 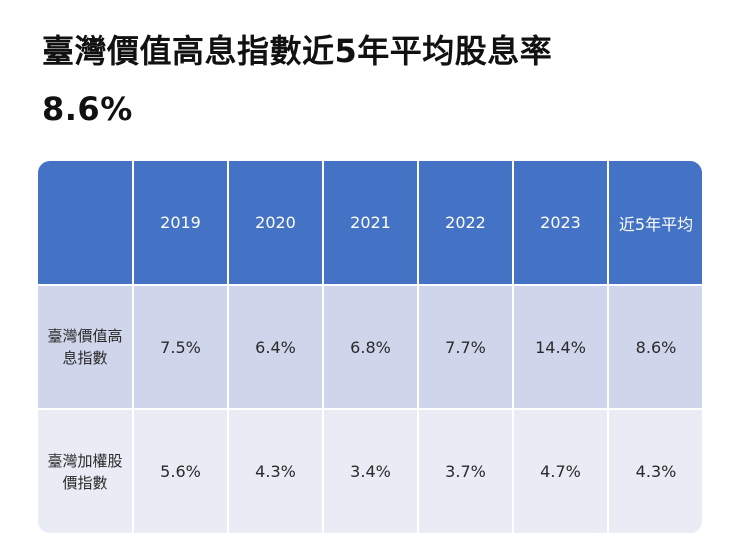 I want to click on header-cell-2021: 2021, so click(x=371, y=223).